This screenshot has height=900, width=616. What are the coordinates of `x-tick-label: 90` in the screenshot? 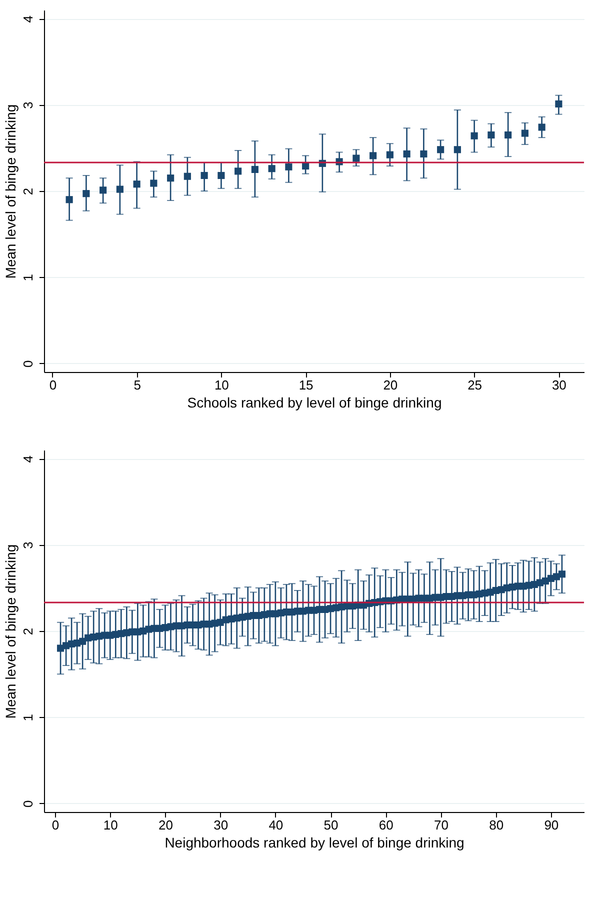 It's located at (551, 825).